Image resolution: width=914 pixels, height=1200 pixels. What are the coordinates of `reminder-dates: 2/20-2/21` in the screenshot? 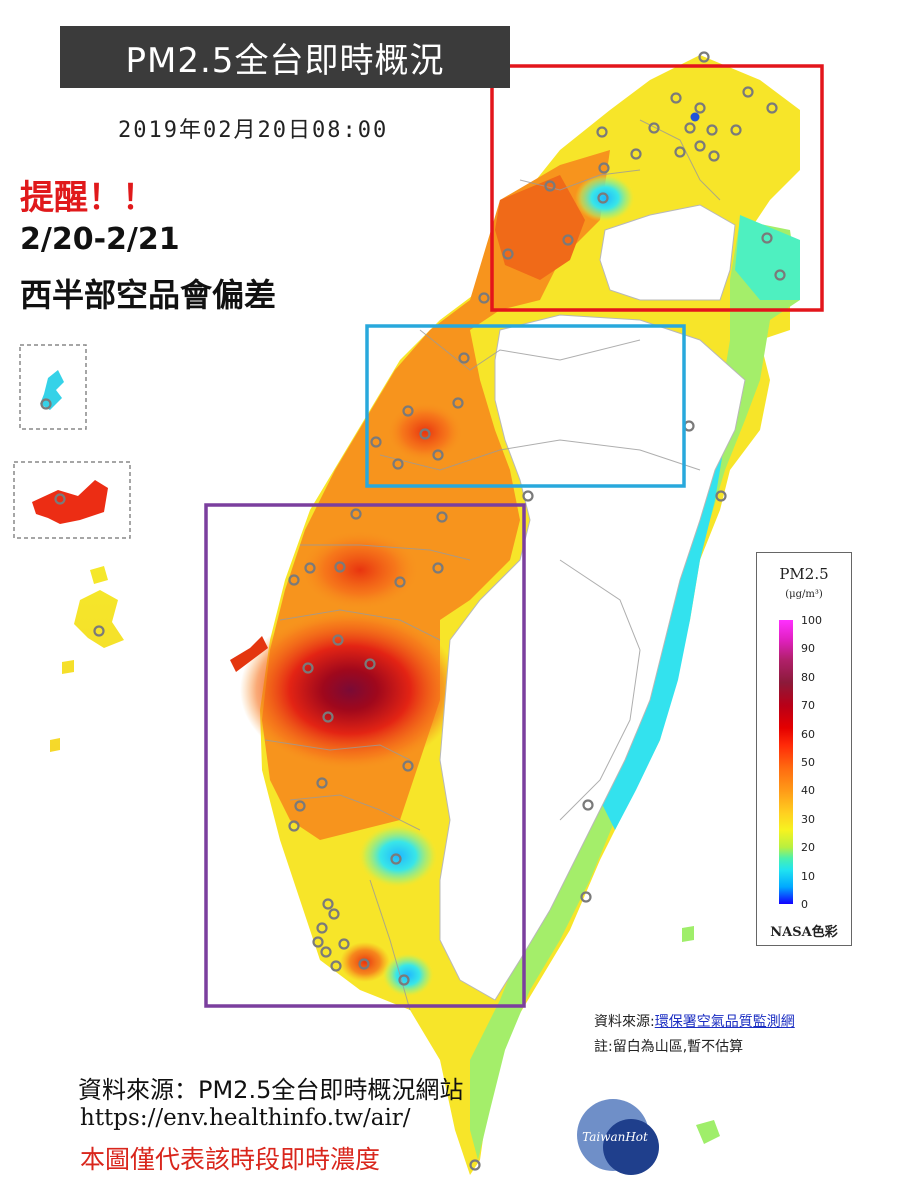 It's located at (100, 239).